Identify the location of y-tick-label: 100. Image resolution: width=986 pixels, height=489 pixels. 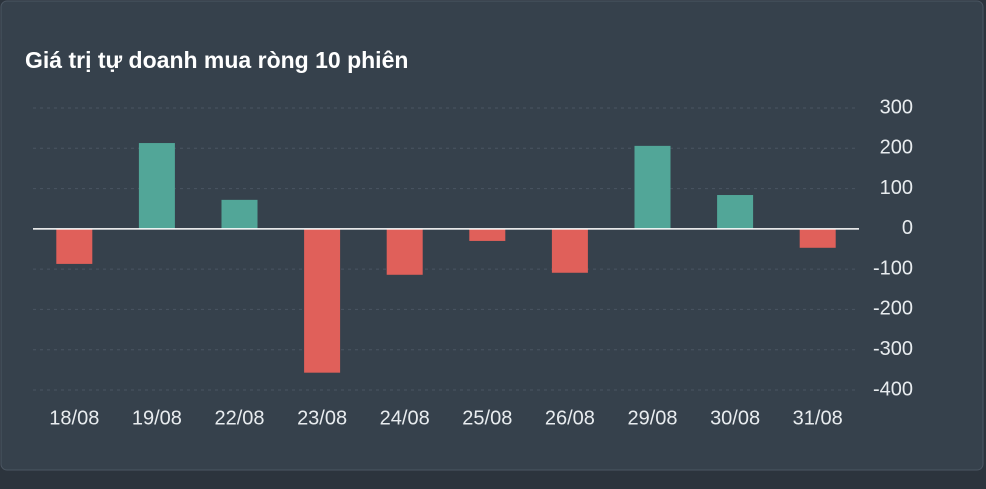
(896, 188).